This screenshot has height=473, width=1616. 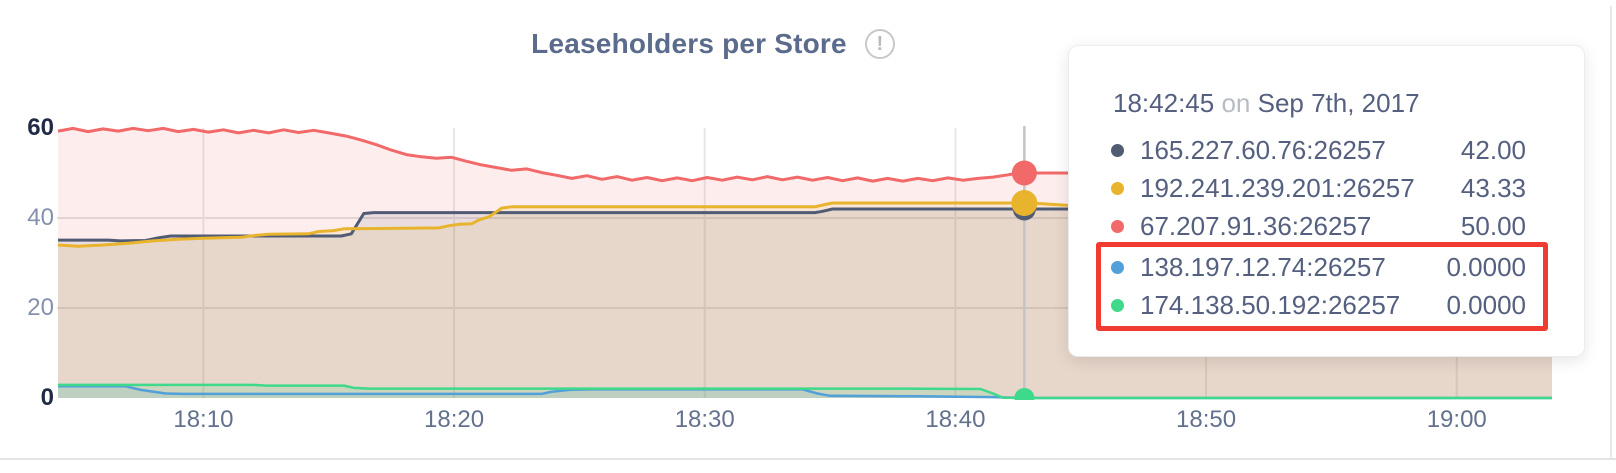 I want to click on series-line-192.241.239.201:26257, so click(x=804, y=224).